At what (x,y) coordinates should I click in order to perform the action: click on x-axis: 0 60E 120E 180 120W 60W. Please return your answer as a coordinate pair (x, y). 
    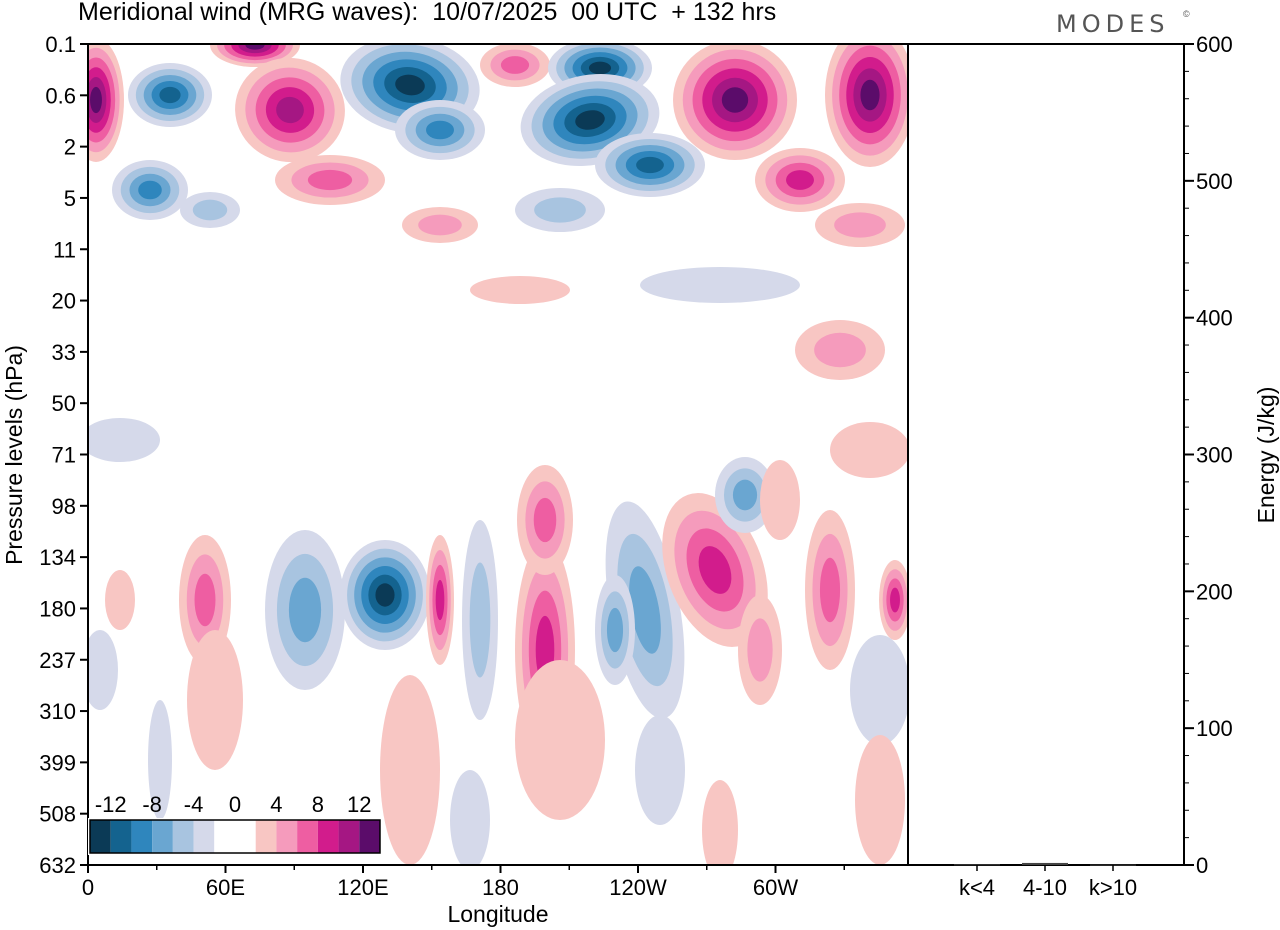
    Looking at the image, I should click on (463, 882).